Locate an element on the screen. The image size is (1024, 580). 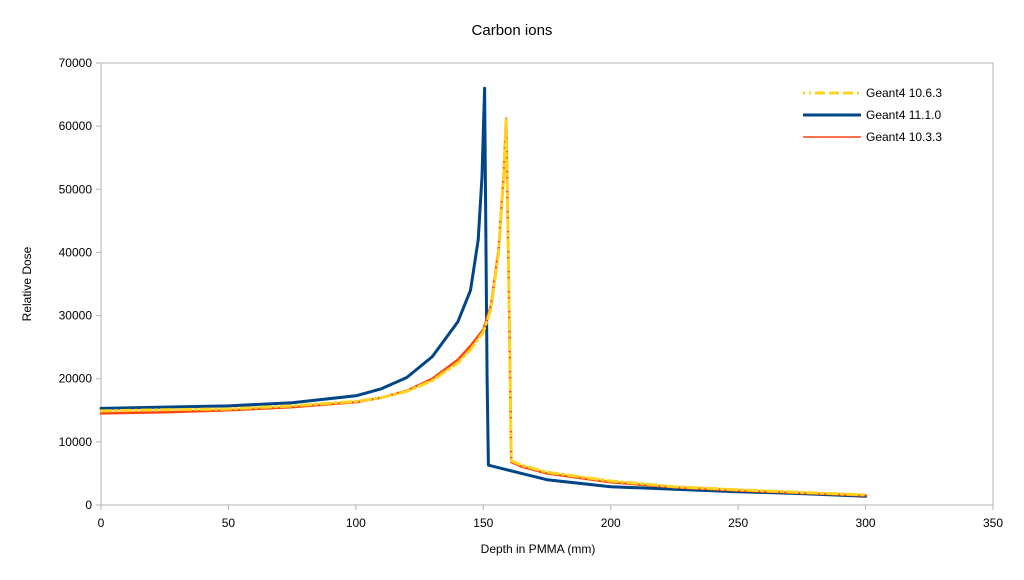
chart-title: Carbon ions is located at coordinates (512, 30).